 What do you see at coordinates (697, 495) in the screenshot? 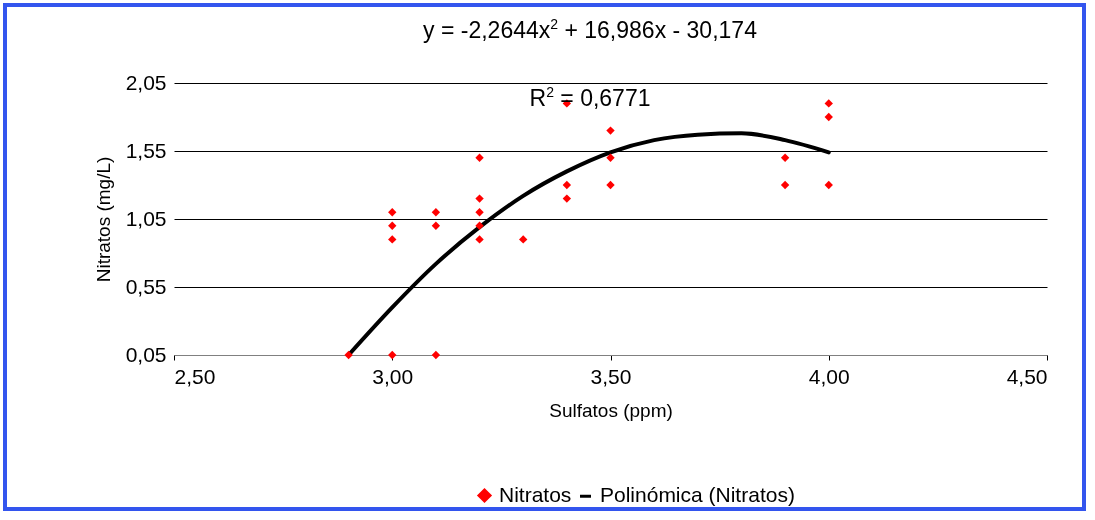
I see `legend-label: Polinómica (Nitratos)` at bounding box center [697, 495].